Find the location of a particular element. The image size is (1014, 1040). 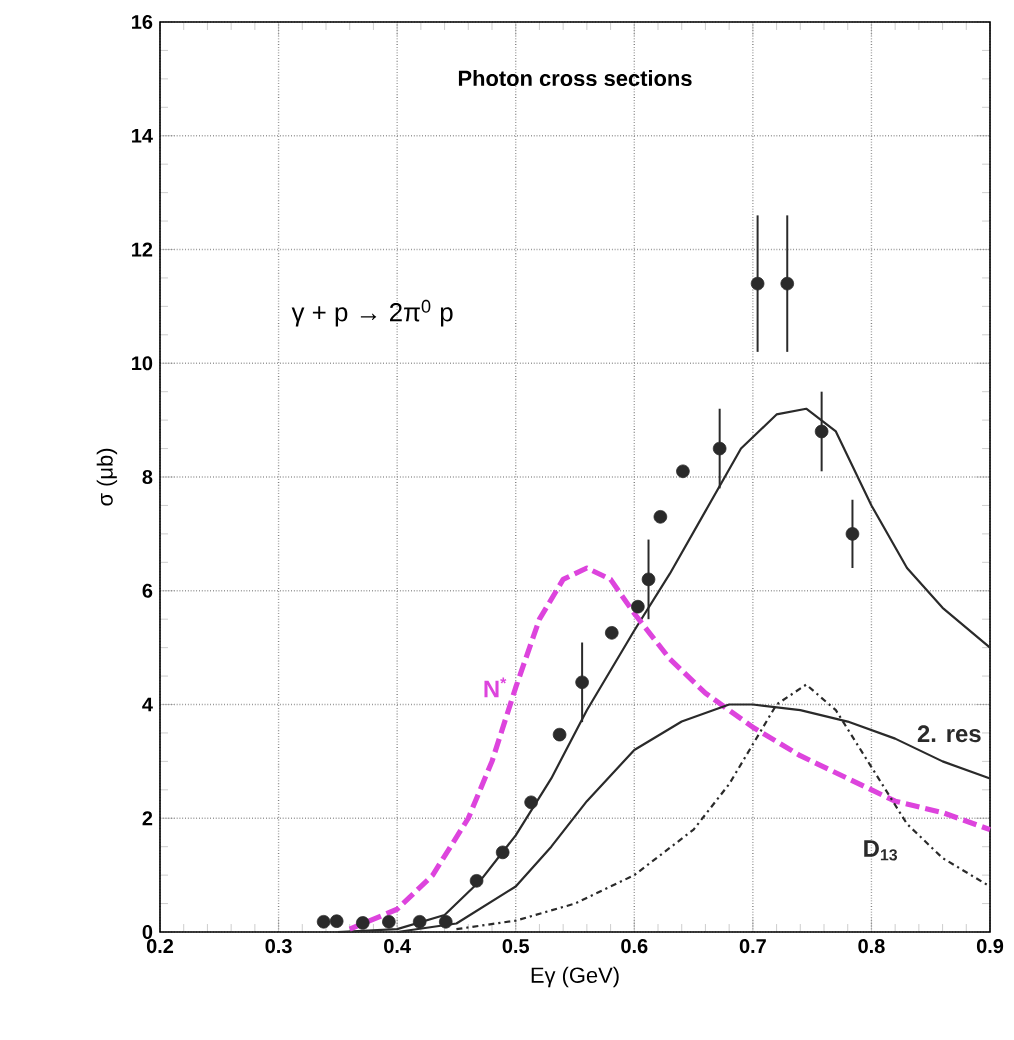

x-tick-label: 0.7 is located at coordinates (752, 946).